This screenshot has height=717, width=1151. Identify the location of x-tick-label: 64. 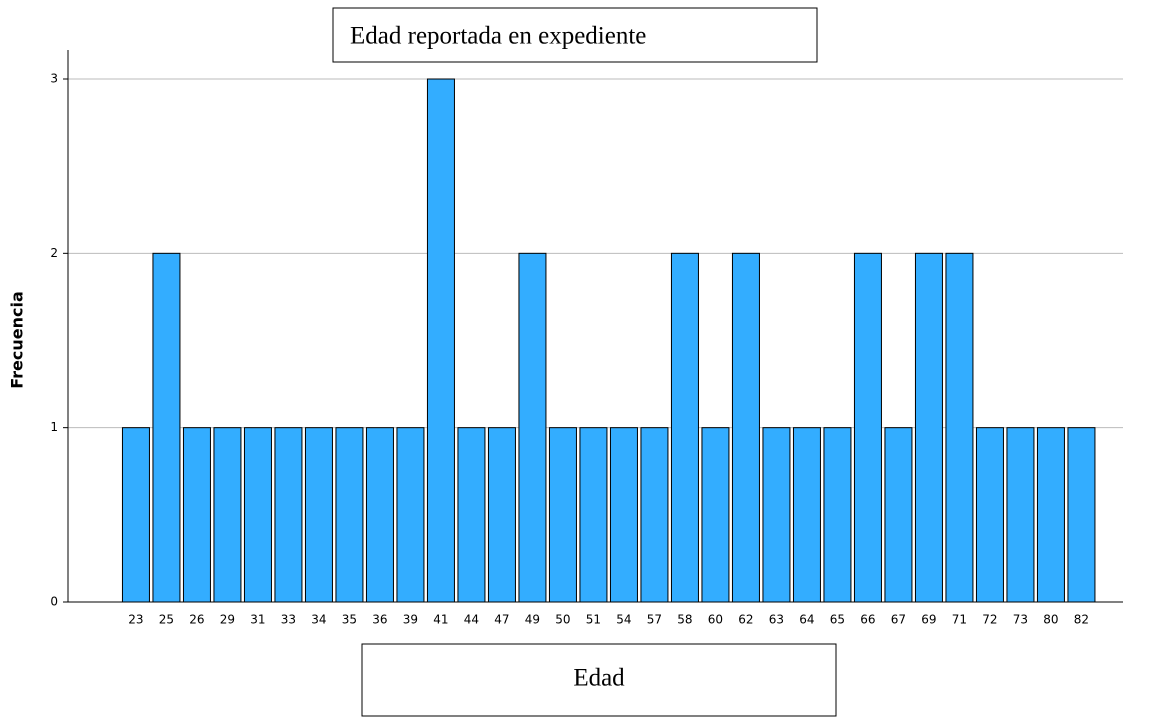
(806, 620).